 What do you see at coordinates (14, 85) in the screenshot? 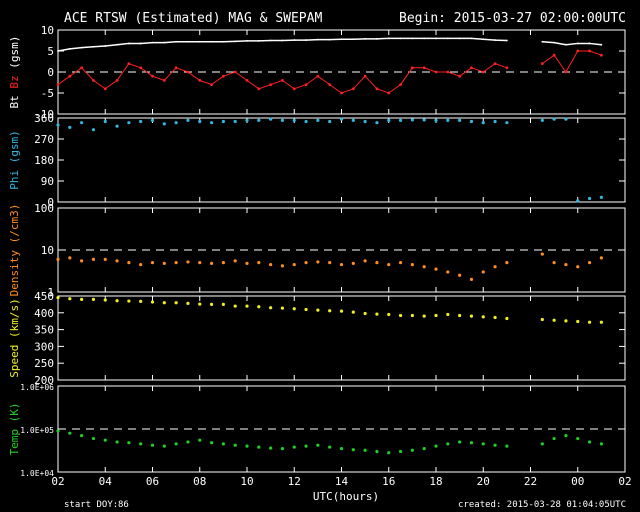
I see `y-axis-label-part: Bz` at bounding box center [14, 85].